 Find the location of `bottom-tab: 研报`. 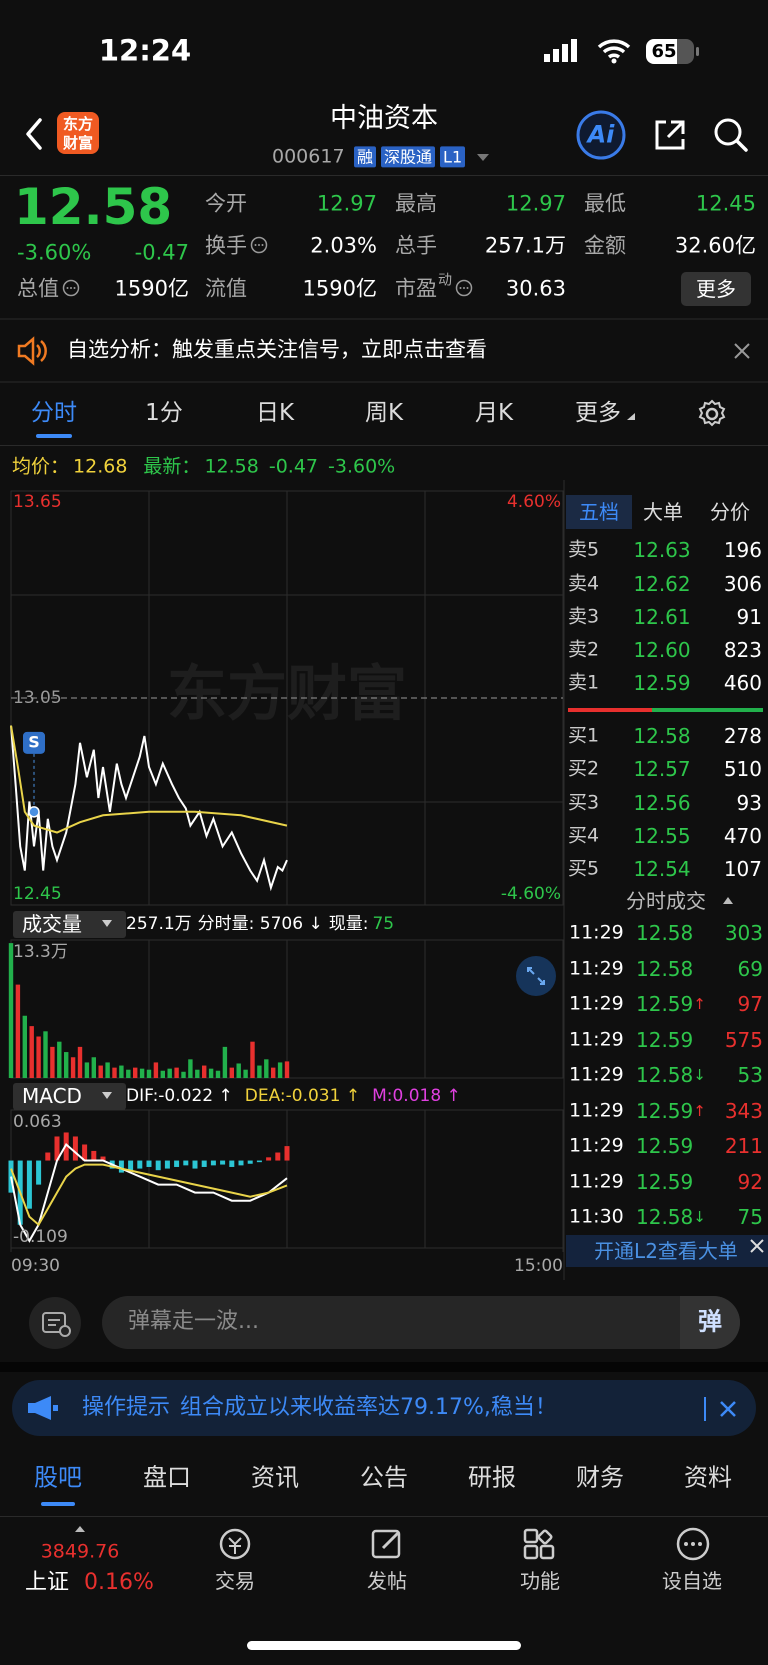

bottom-tab: 研报 is located at coordinates (492, 1477).